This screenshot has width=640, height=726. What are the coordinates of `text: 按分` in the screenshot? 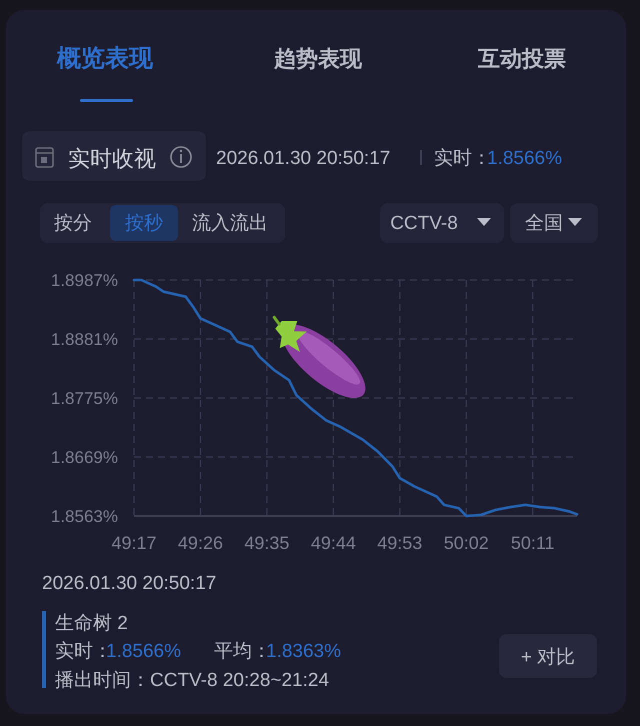 It's located at (73, 223).